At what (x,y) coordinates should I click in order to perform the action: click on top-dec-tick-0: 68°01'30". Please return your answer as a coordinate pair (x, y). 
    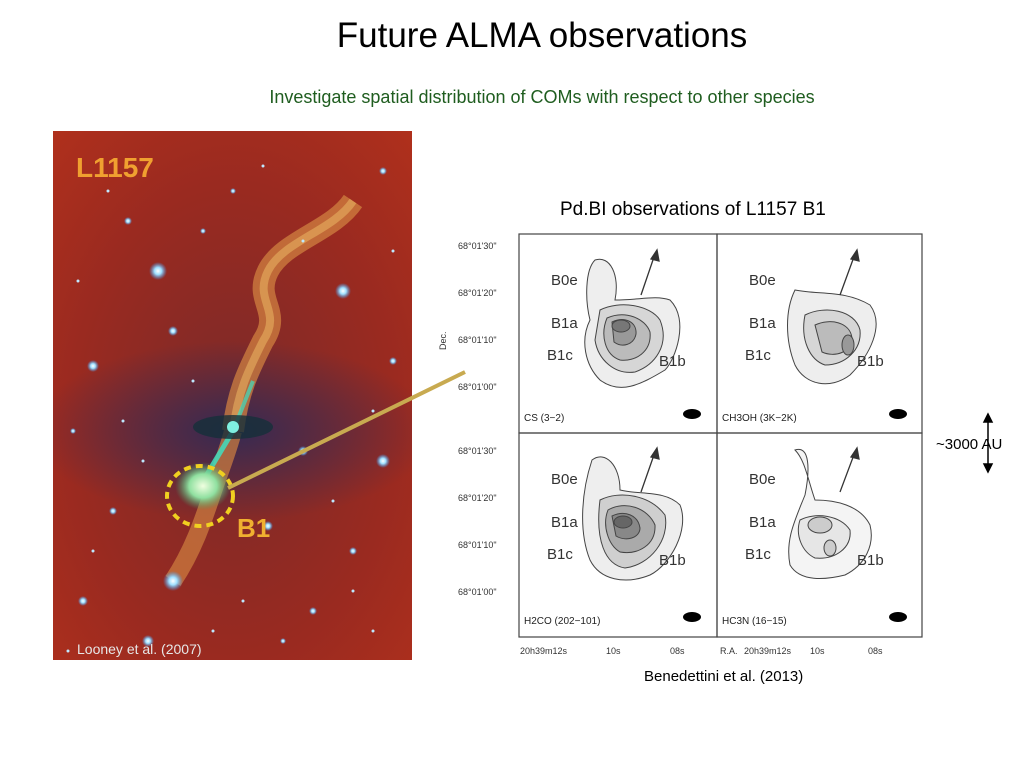
    Looking at the image, I should click on (477, 246).